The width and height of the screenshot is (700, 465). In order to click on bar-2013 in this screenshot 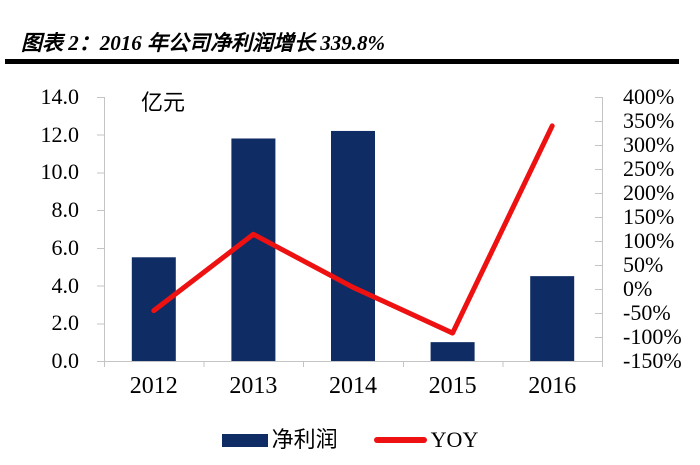, I will do `click(253, 249)`.